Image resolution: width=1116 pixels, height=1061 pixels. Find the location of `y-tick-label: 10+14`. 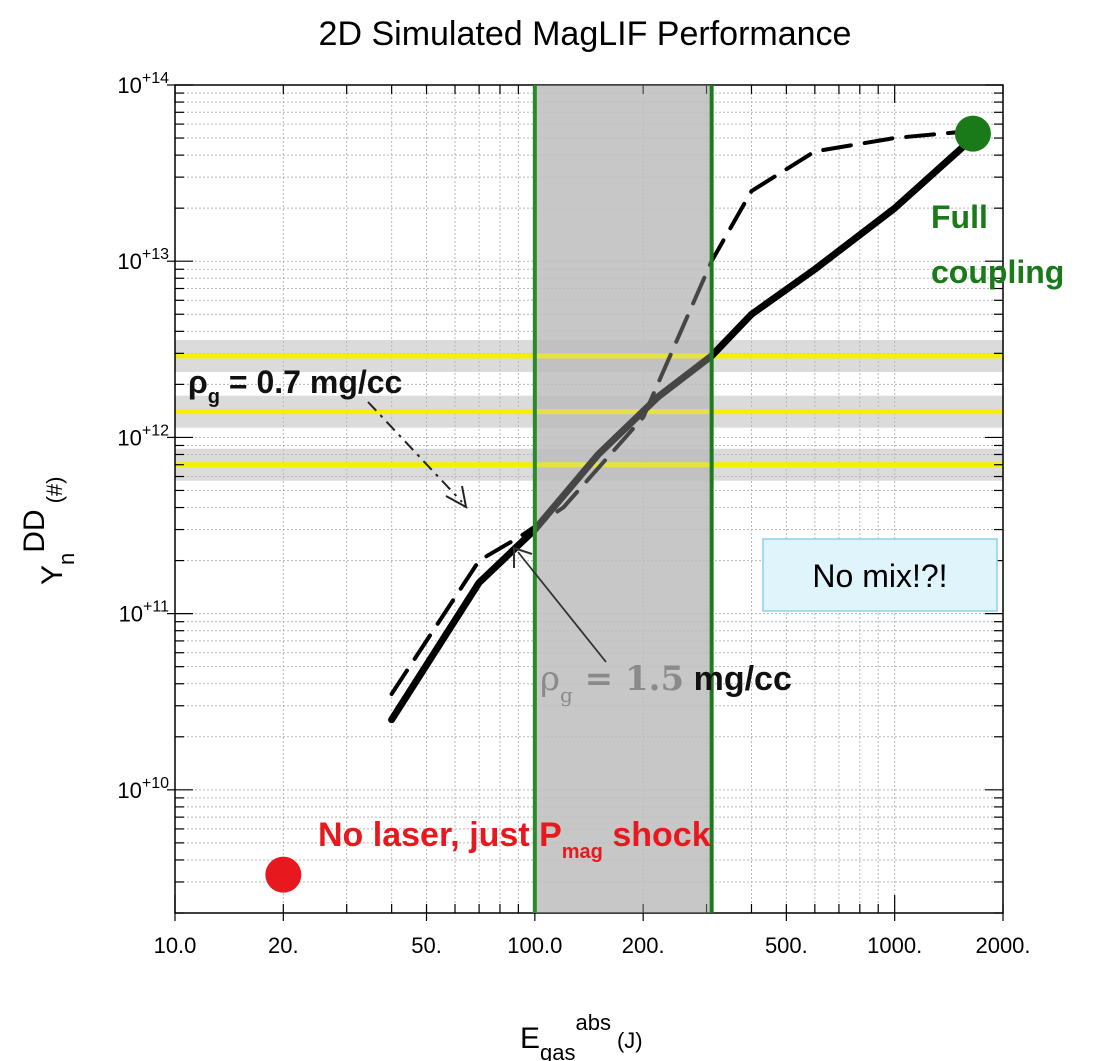

y-tick-label: 10+14 is located at coordinates (143, 84).